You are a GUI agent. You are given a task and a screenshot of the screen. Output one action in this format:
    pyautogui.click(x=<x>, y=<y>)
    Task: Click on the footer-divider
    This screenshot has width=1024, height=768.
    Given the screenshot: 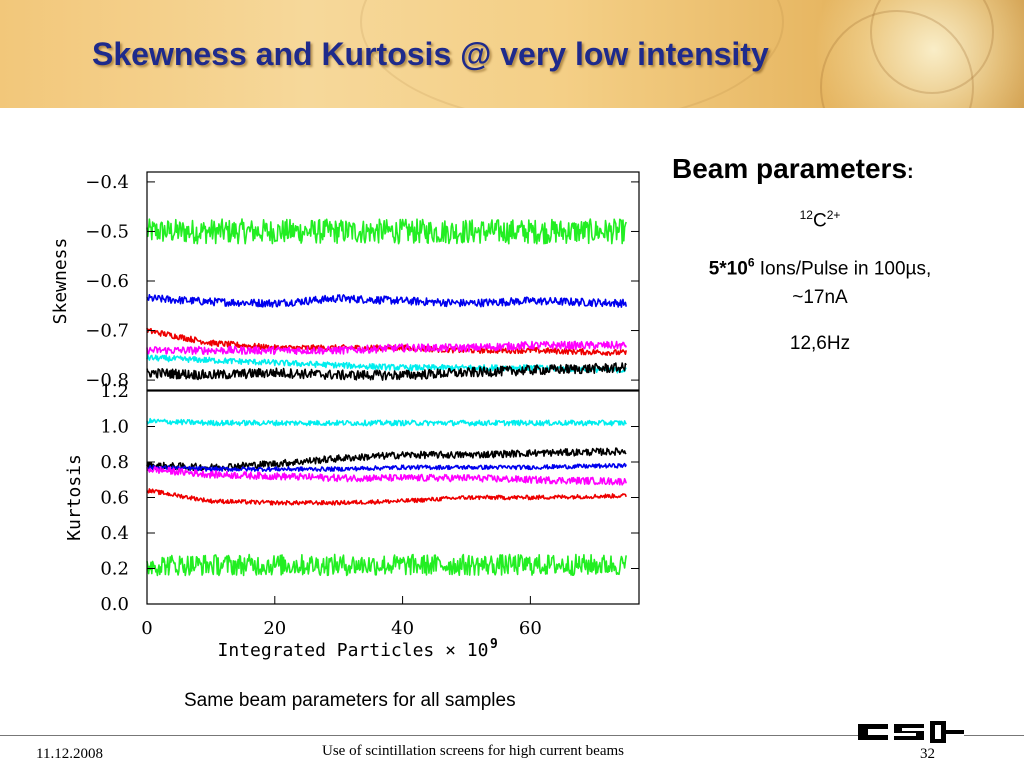 What is the action you would take?
    pyautogui.click(x=512, y=735)
    